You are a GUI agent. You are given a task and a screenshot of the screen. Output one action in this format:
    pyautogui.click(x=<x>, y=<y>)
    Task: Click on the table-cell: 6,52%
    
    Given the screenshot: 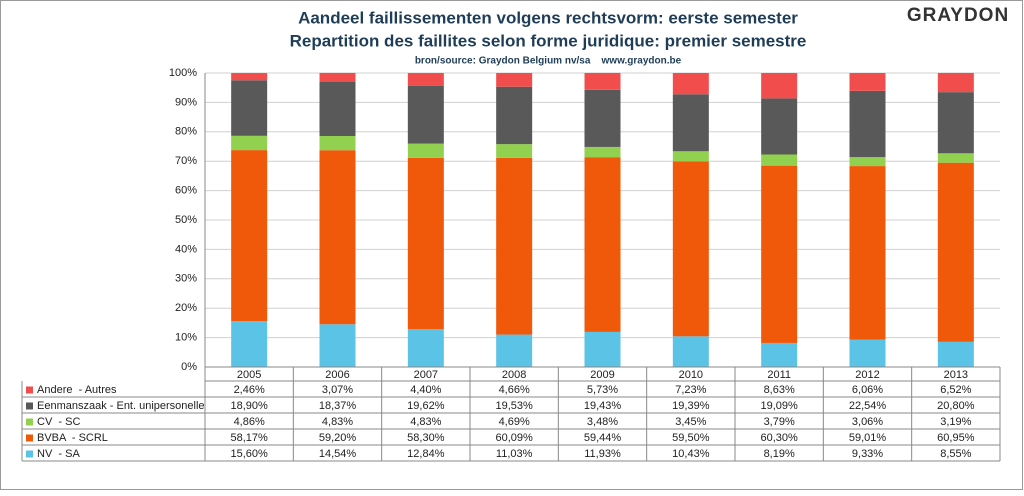 What is the action you would take?
    pyautogui.click(x=955, y=390)
    